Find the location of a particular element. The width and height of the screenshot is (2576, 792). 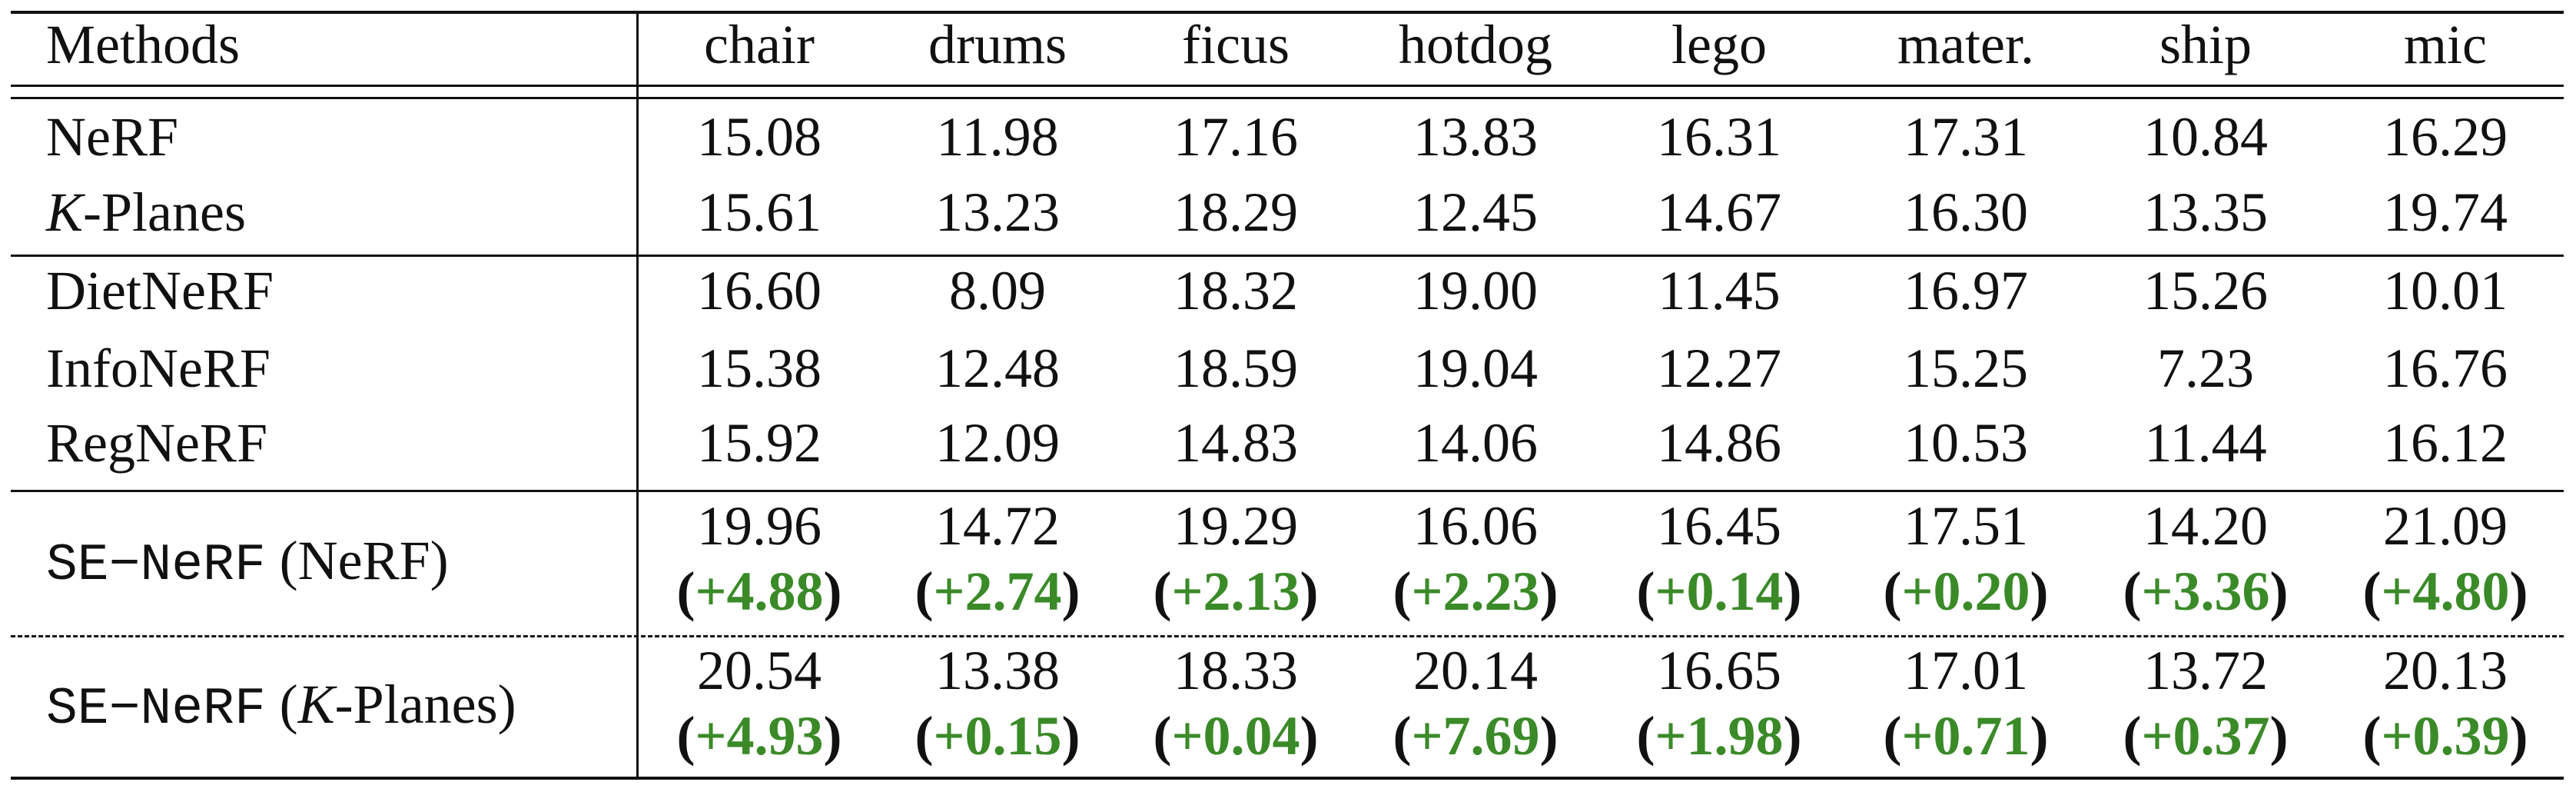

table-cell: 15.25 is located at coordinates (1966, 368).